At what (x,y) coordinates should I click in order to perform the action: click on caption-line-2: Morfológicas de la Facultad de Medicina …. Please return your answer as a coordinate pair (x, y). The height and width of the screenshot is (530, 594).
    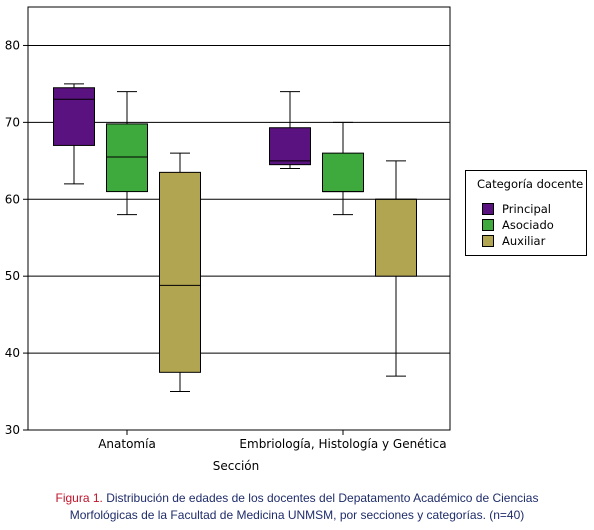
    Looking at the image, I should click on (297, 515).